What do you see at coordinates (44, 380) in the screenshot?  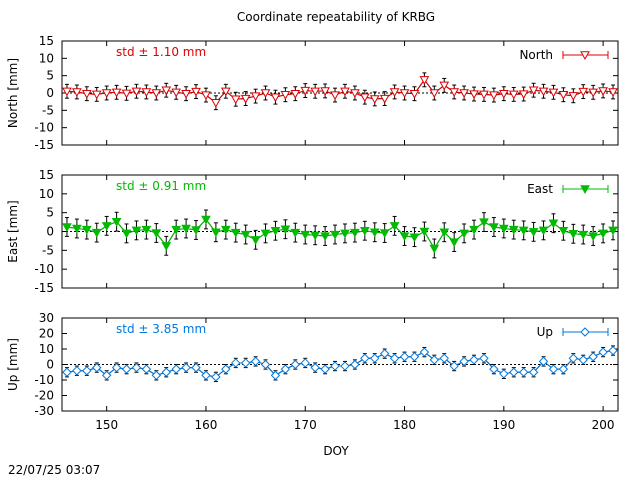 I see `up-ytick-label: -10` at bounding box center [44, 380].